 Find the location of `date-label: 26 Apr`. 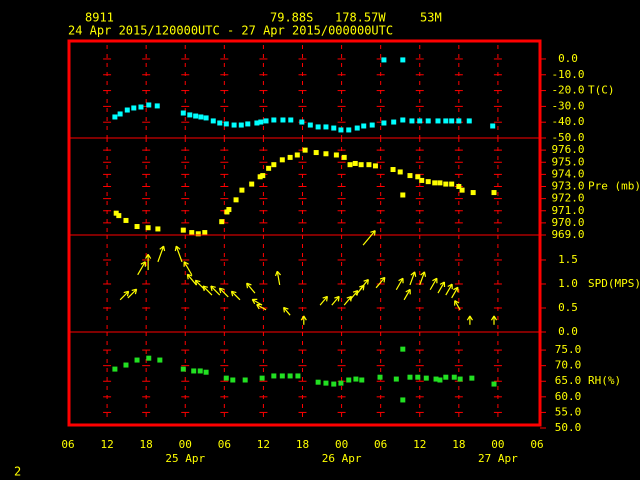

date-label: 26 Apr is located at coordinates (342, 458).